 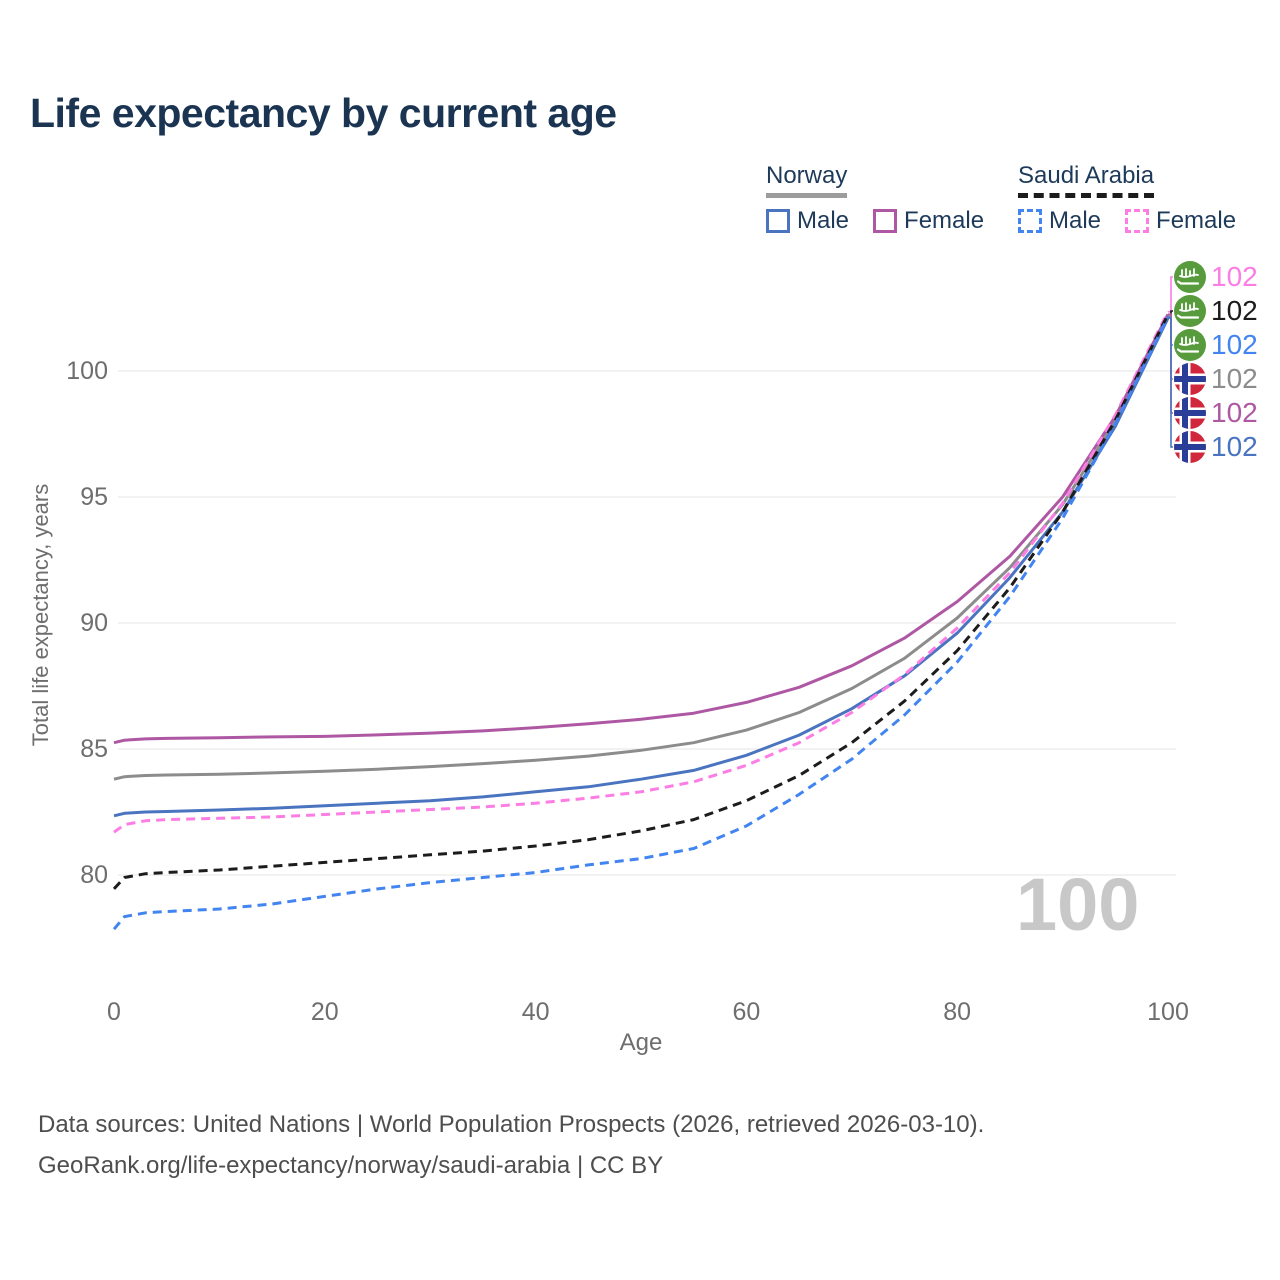 I want to click on legend-label-saudi-arabia-female: Female, so click(x=1196, y=220).